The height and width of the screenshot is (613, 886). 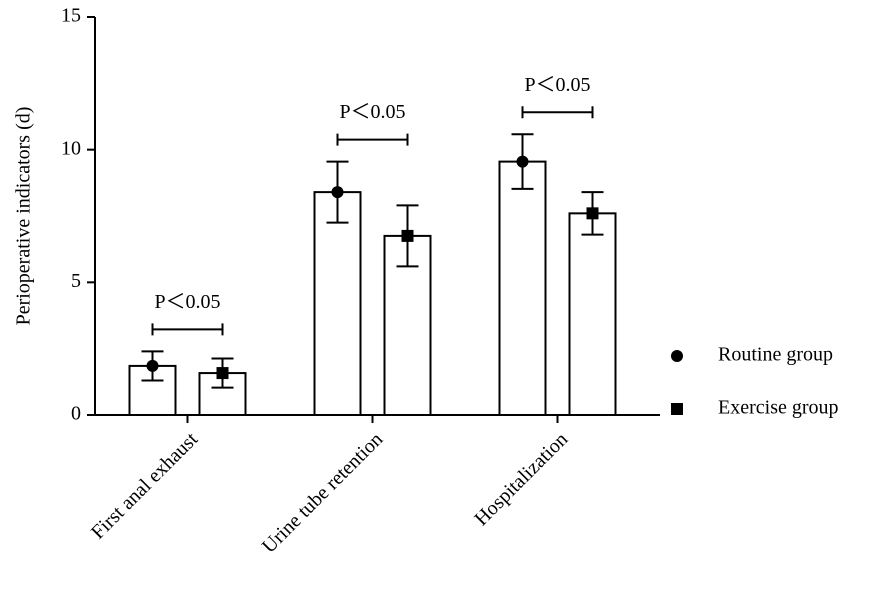 What do you see at coordinates (71, 148) in the screenshot?
I see `y-tick-label: 10` at bounding box center [71, 148].